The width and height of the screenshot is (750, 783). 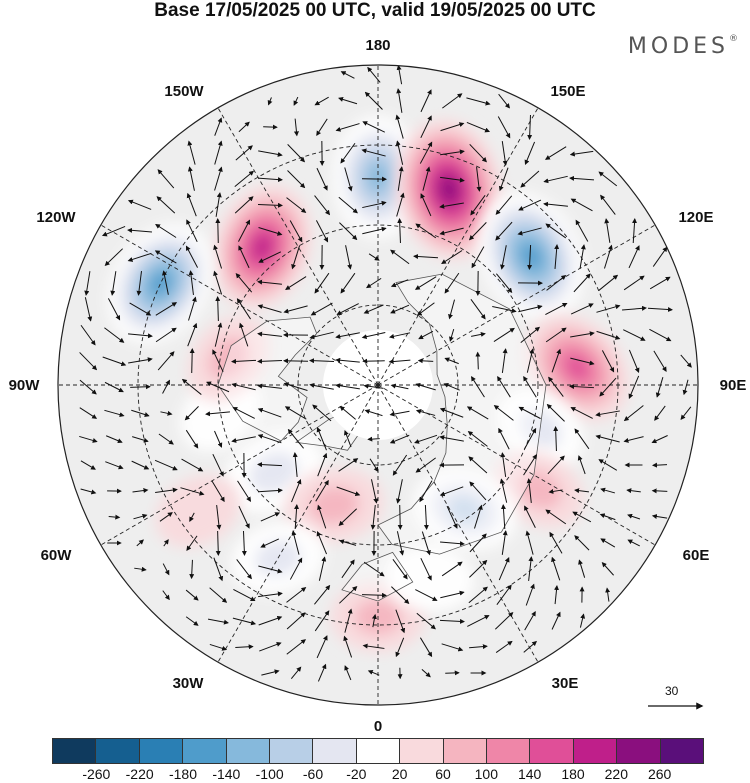 I want to click on meridian--120, so click(x=239, y=305).